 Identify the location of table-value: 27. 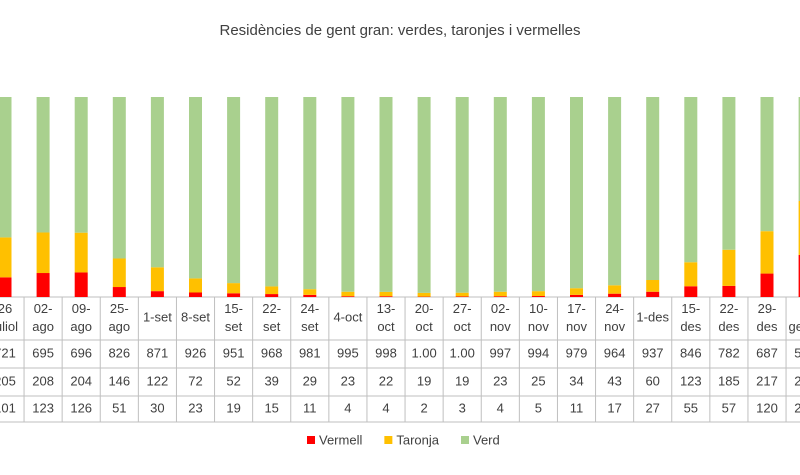
(652, 407).